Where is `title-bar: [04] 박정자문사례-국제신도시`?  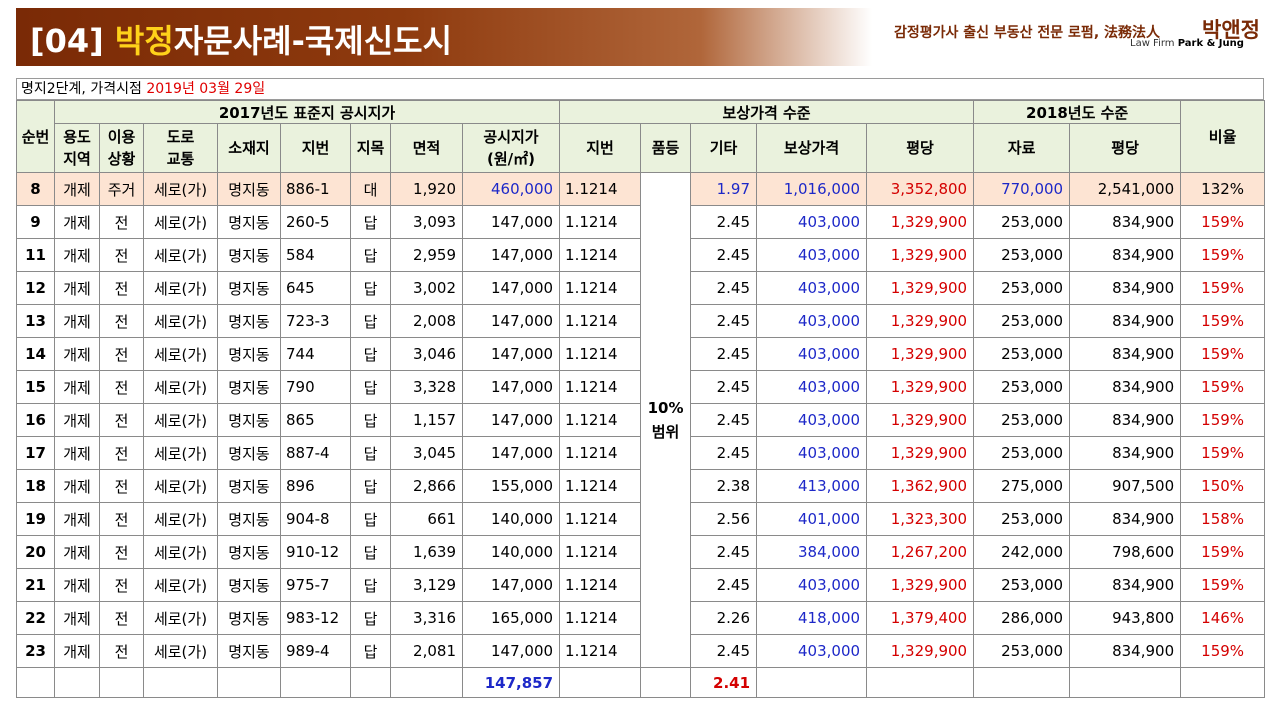
title-bar: [04] 박정자문사례-국제신도시 is located at coordinates (444, 37).